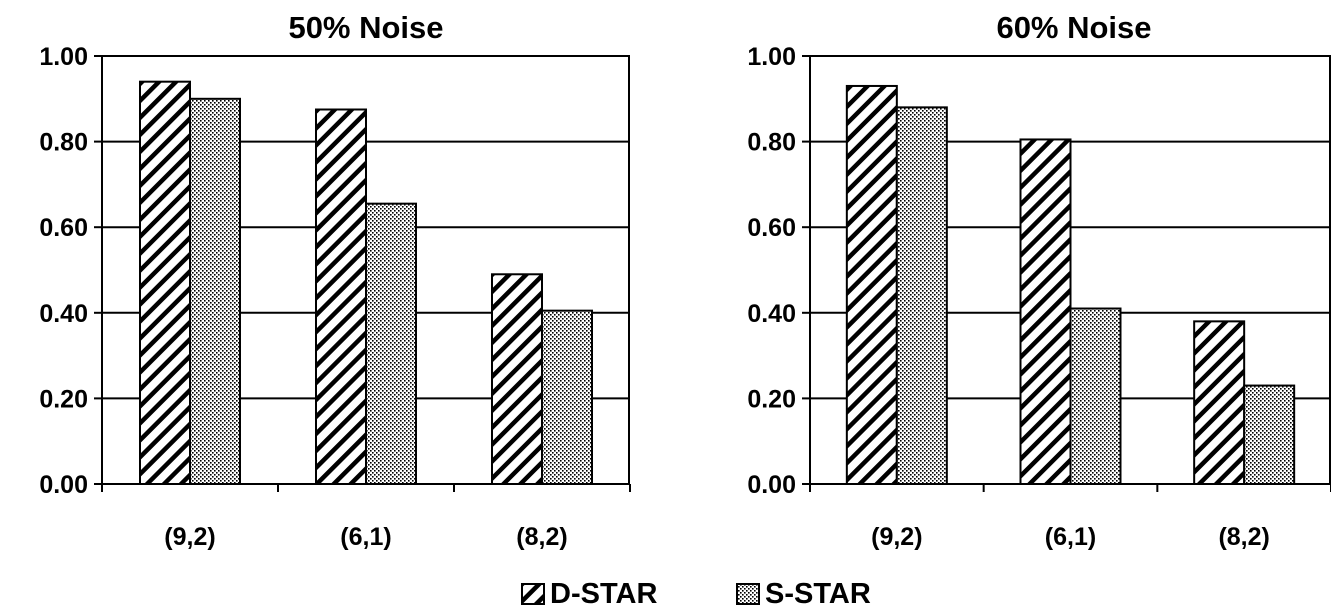 This screenshot has width=1331, height=606. Describe the element at coordinates (696, 592) in the screenshot. I see `legend: D-STAR S-STAR` at that location.